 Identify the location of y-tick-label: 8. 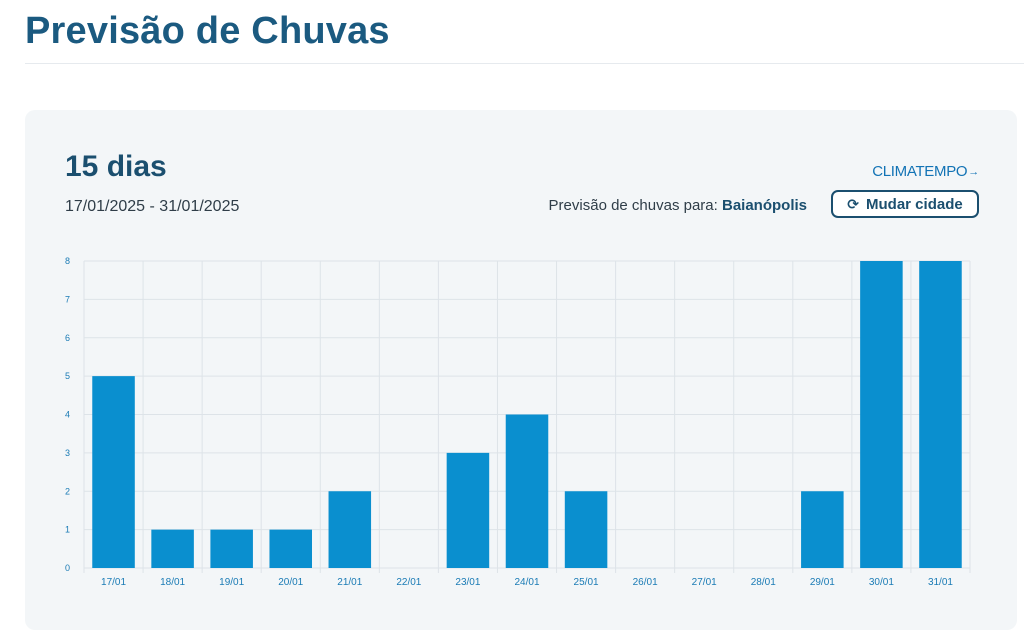
(67, 261).